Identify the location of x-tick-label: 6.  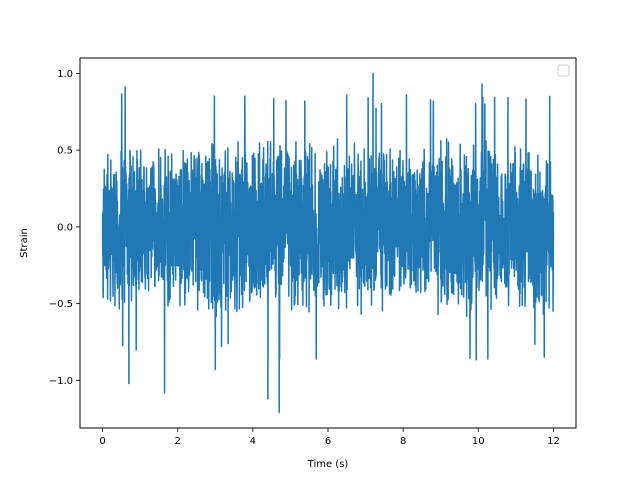
(328, 441).